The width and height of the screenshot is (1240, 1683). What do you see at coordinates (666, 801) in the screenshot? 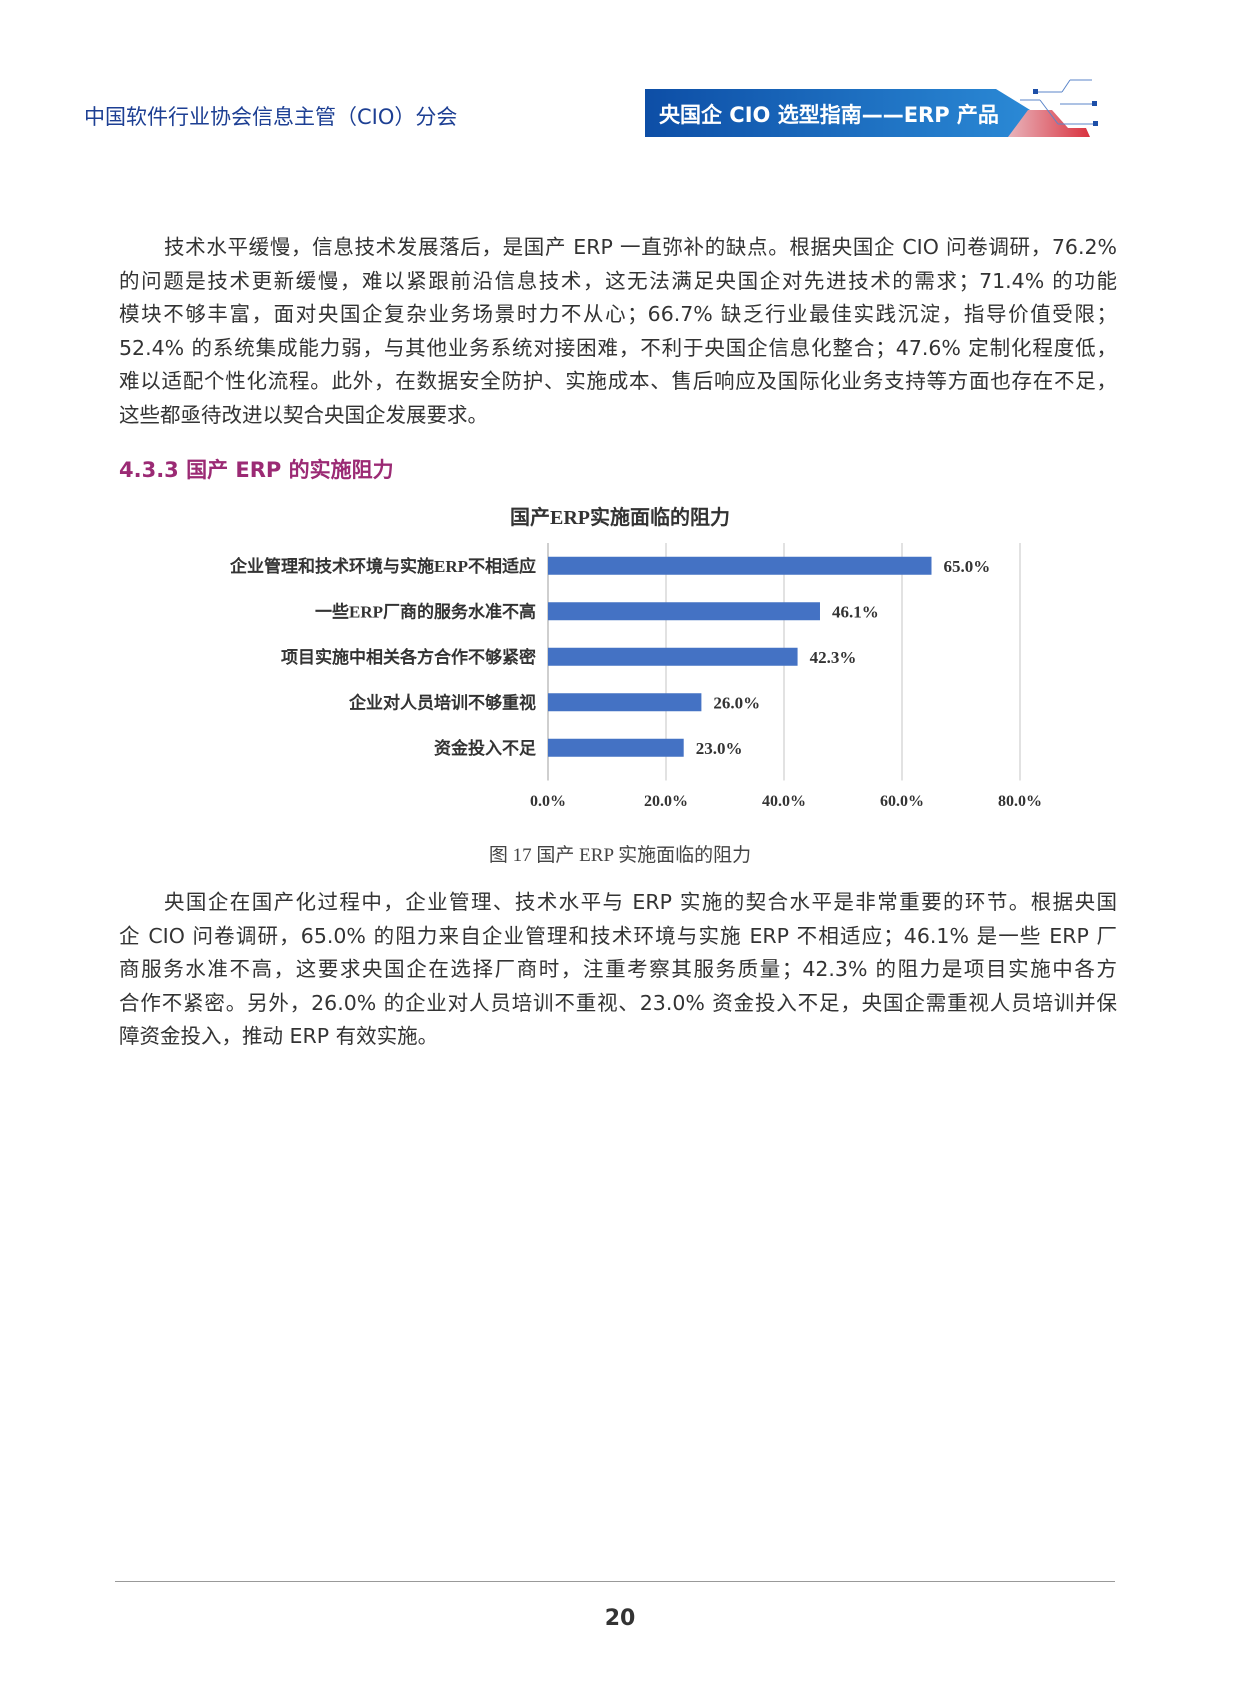
I see `x-tick-label: 20.0%` at bounding box center [666, 801].